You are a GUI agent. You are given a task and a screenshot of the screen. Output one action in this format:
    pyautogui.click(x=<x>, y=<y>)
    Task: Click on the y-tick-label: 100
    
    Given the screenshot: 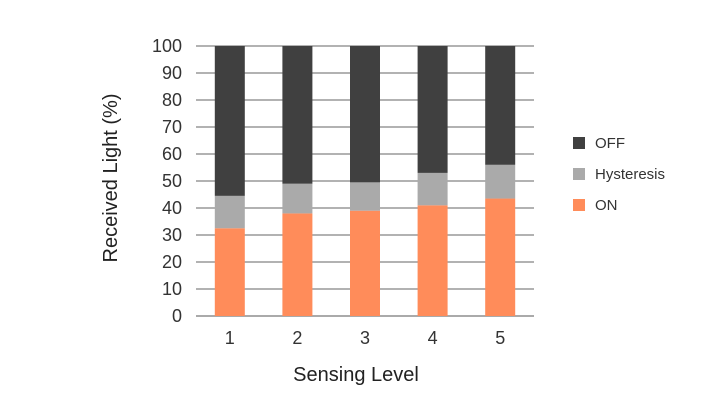 What is the action you would take?
    pyautogui.click(x=167, y=46)
    